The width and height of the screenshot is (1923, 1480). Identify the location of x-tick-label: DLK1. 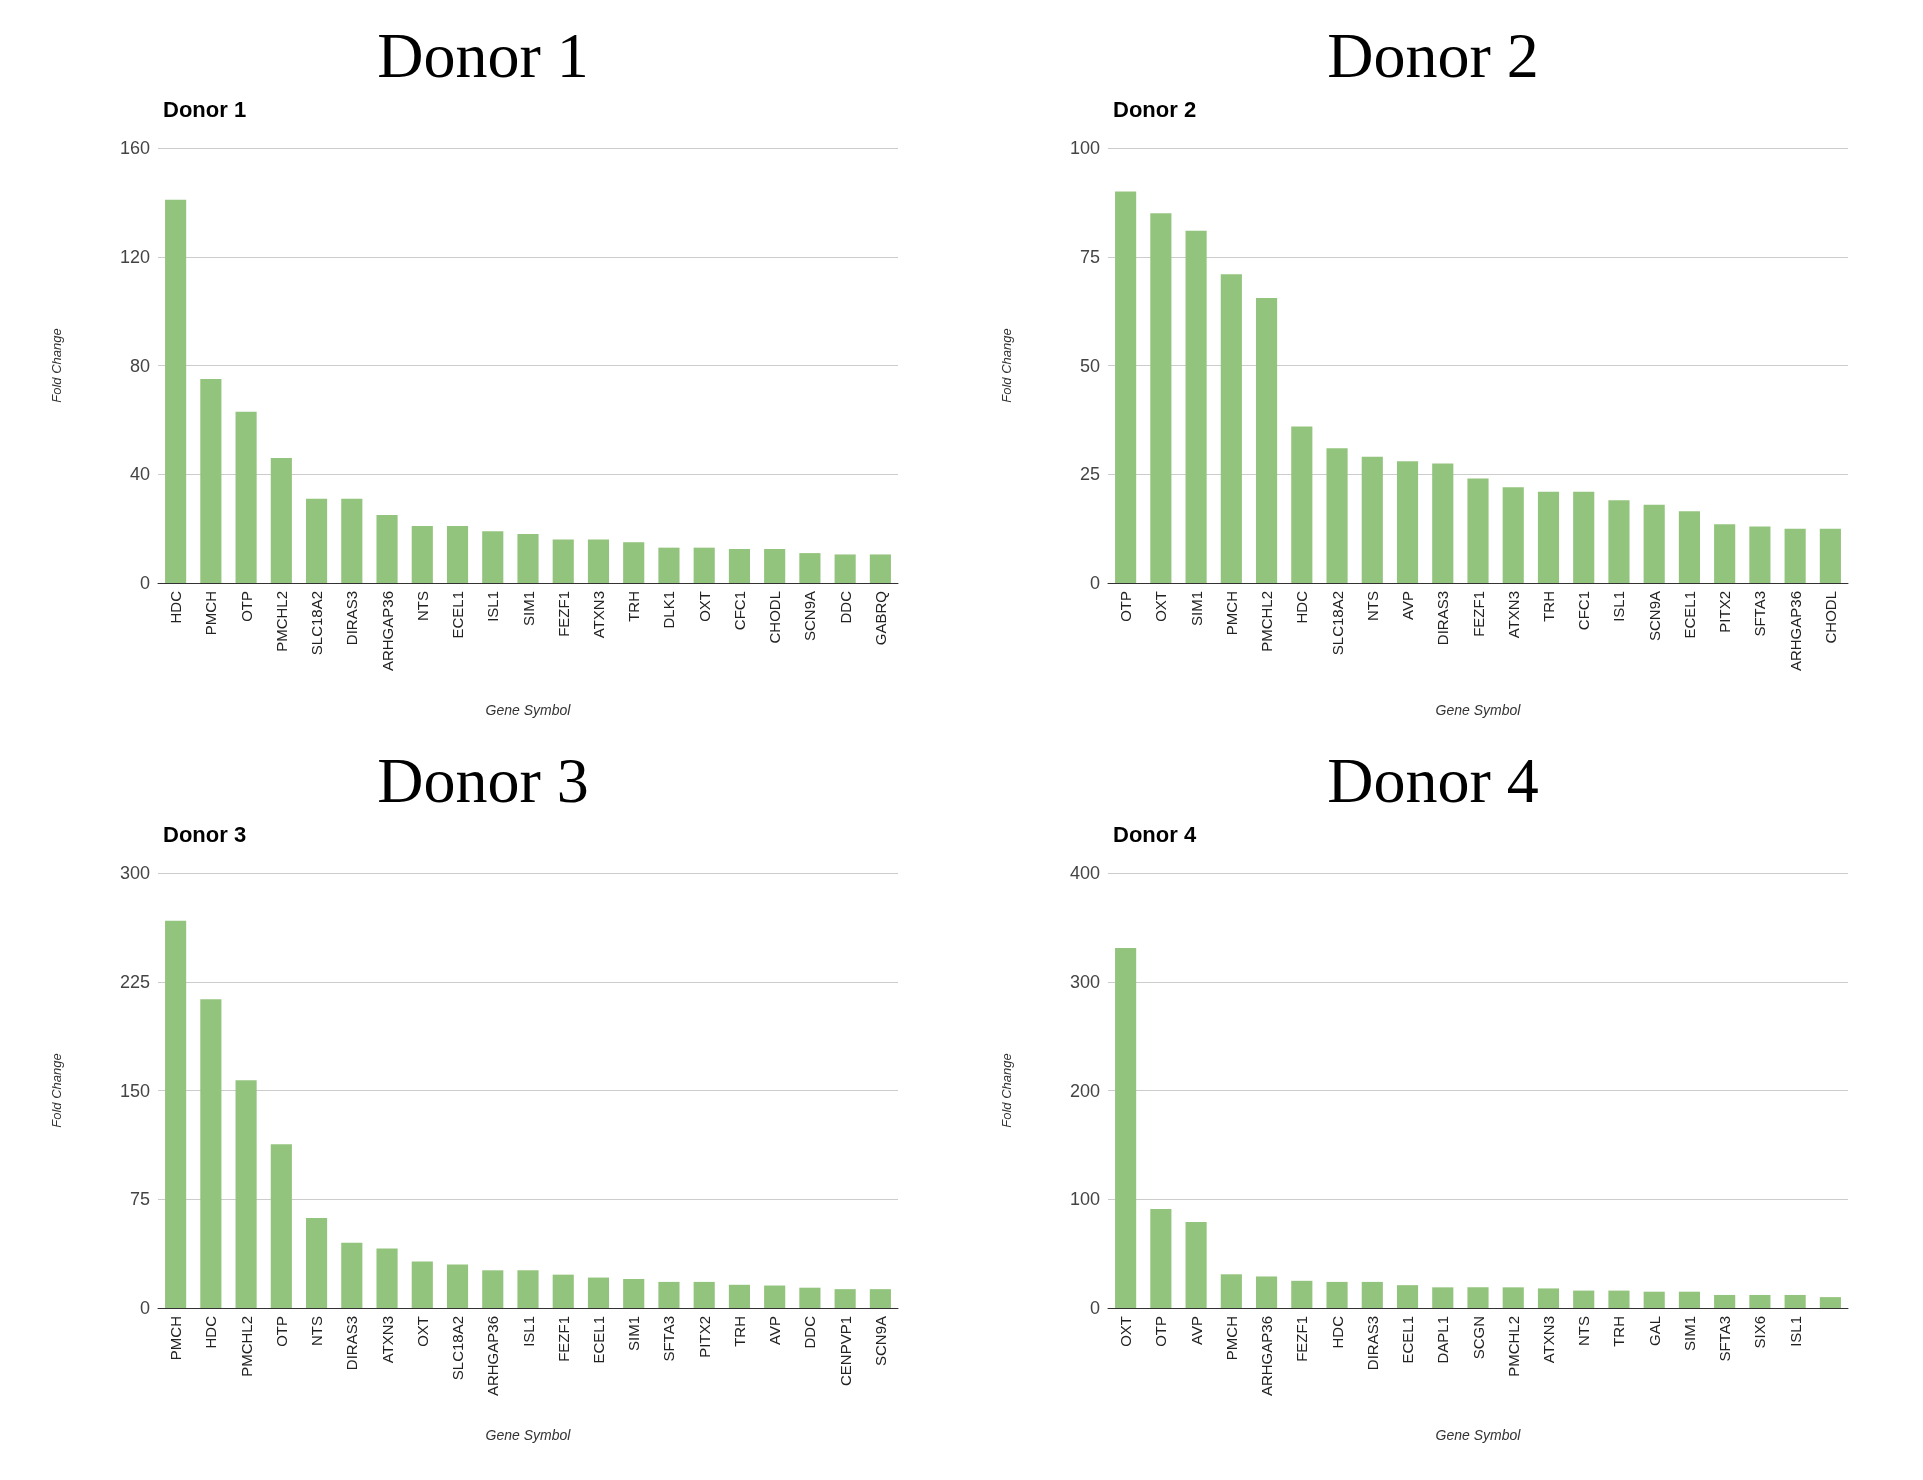
(669, 610).